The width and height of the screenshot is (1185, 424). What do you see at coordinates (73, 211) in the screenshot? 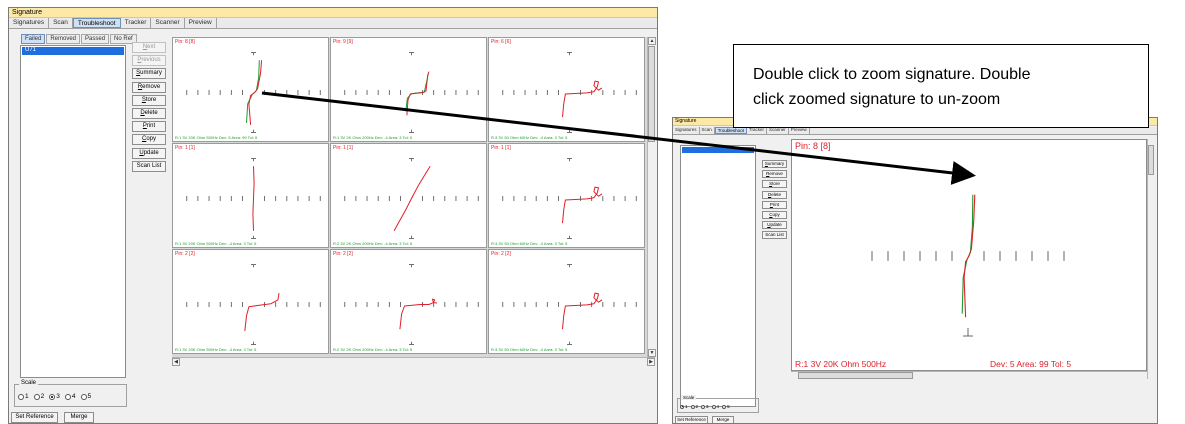
I see `failed-component-list: U71` at bounding box center [73, 211].